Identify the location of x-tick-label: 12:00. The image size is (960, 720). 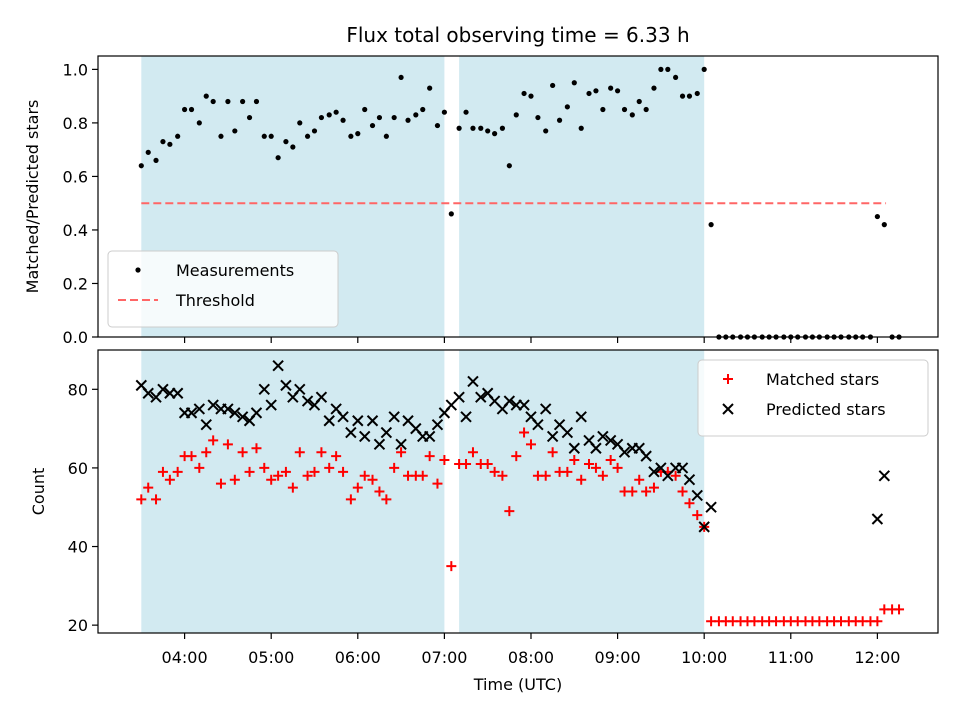
(877, 657).